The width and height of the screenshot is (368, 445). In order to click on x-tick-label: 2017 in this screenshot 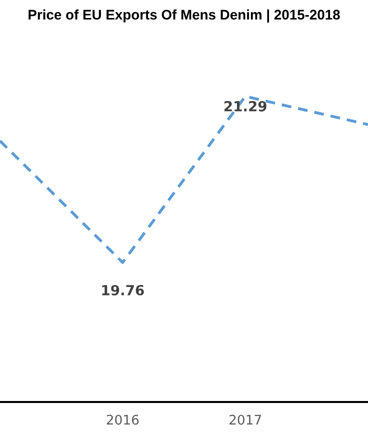, I will do `click(245, 419)`.